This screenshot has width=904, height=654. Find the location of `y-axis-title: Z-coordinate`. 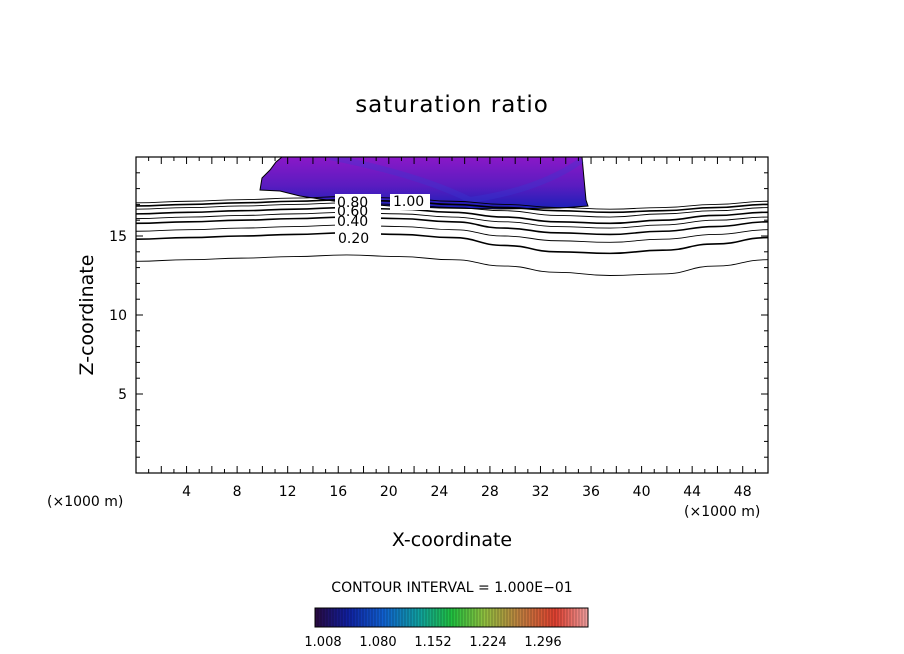

y-axis-title: Z-coordinate is located at coordinates (87, 315).